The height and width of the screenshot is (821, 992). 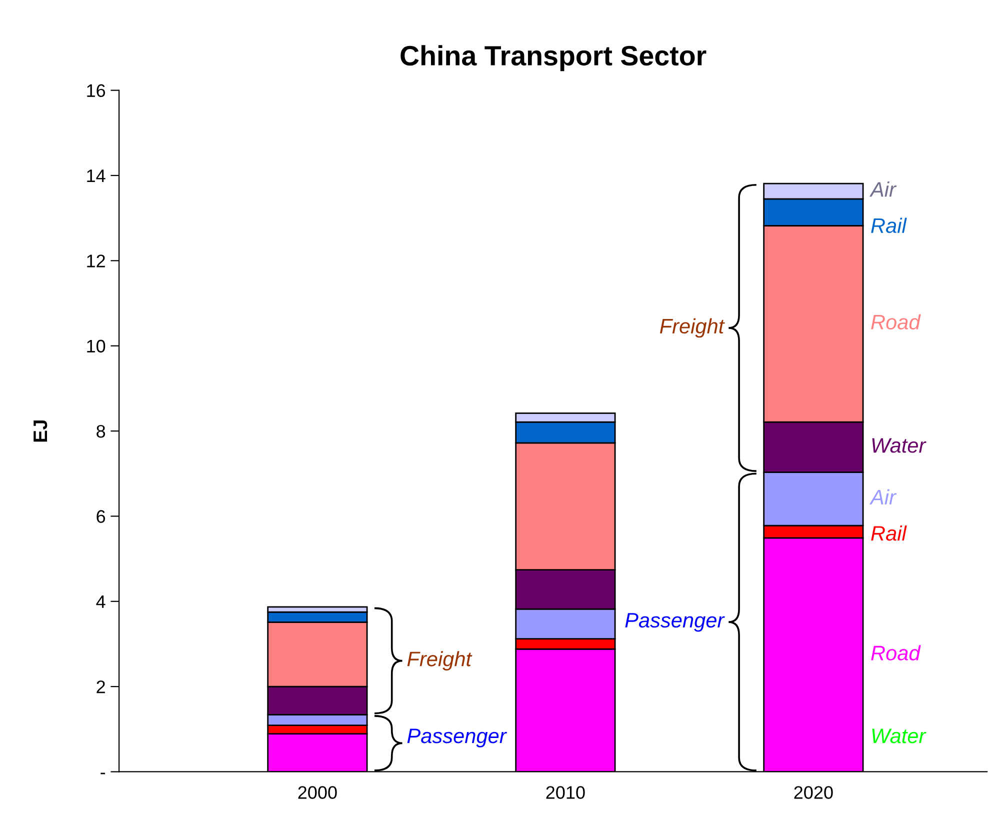 I want to click on y-tick-label: 2, so click(x=100, y=687).